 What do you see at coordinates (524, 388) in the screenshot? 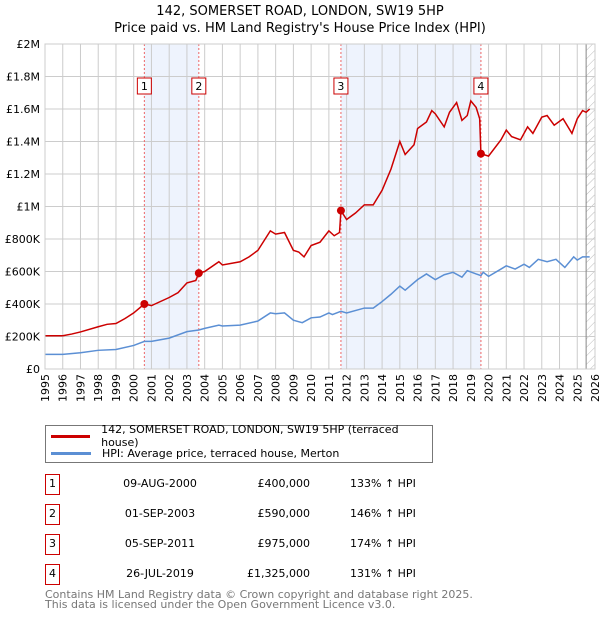
I see `x-tick-label: 2022` at bounding box center [524, 388].